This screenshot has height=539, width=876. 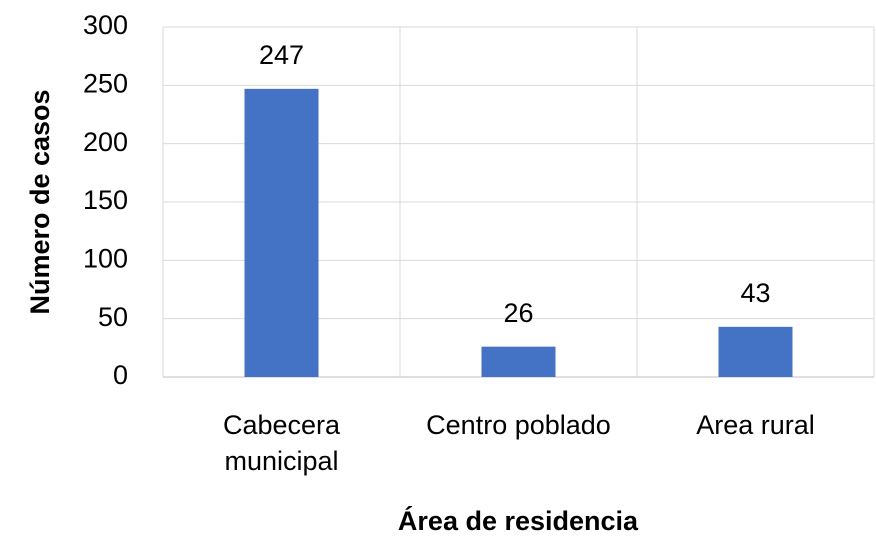 I want to click on x-tick-label: Centro poblado, so click(x=518, y=425).